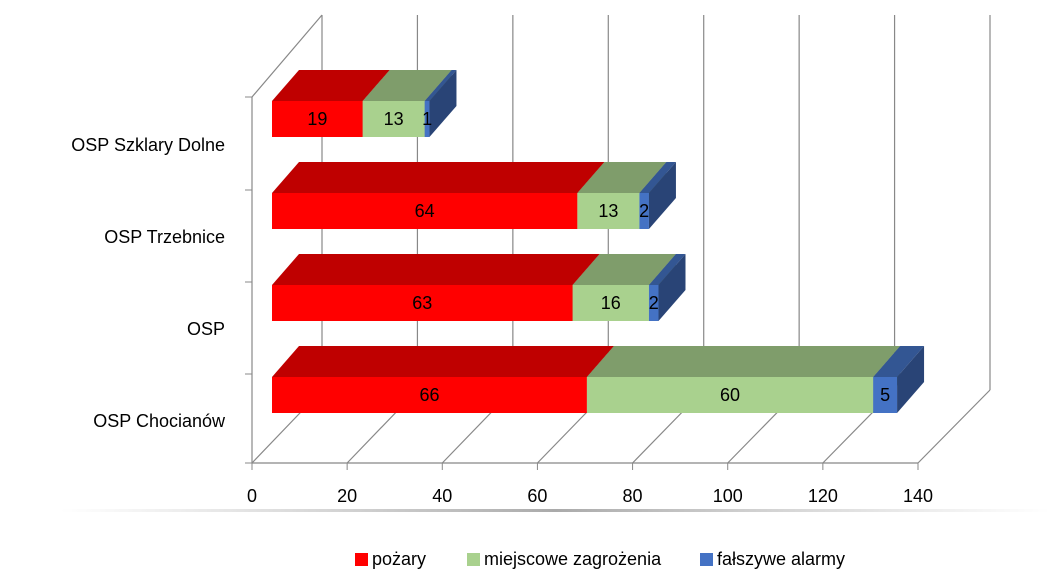 This screenshot has width=1059, height=572. I want to click on value-label: 64, so click(425, 211).